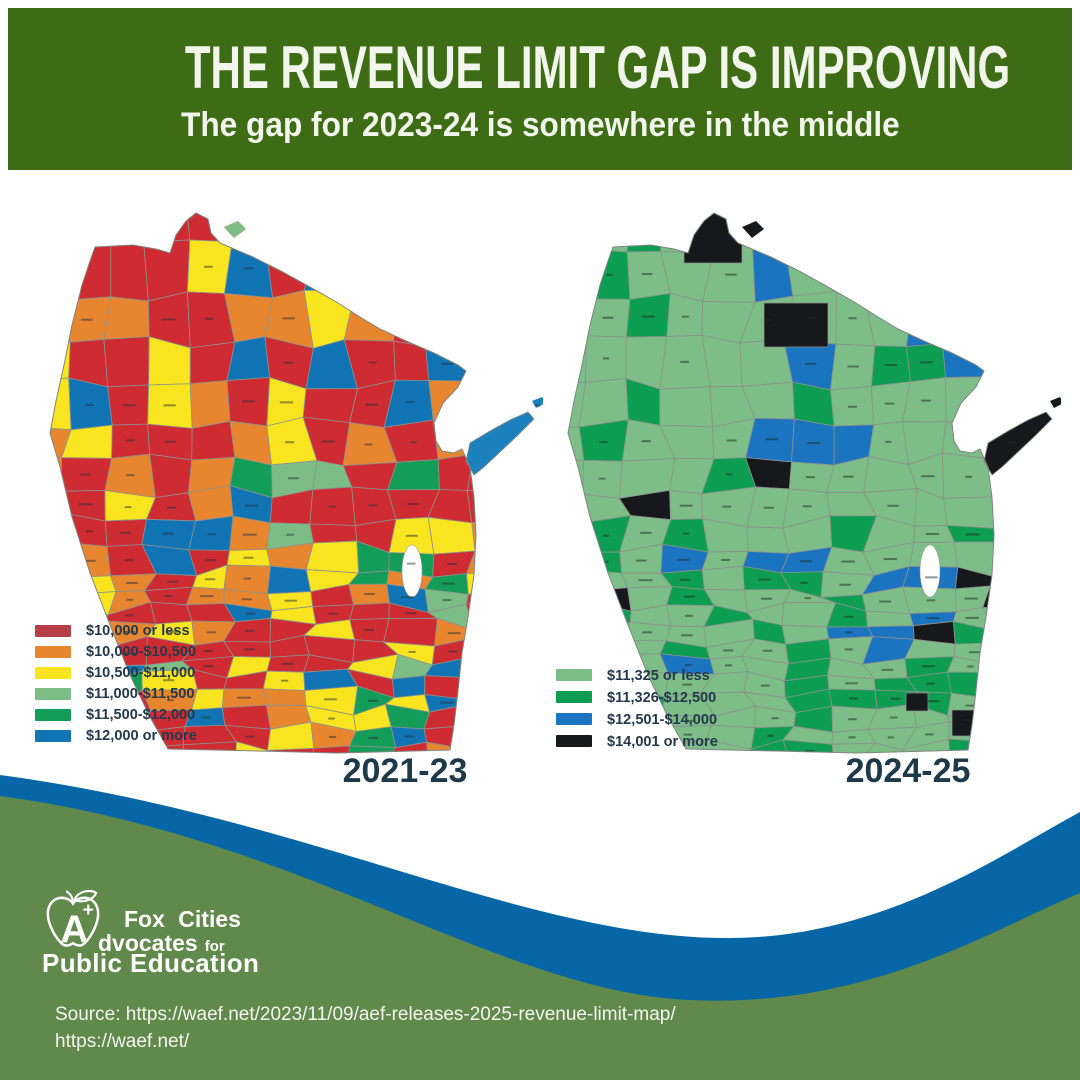 This screenshot has width=1080, height=1080. Describe the element at coordinates (141, 714) in the screenshot. I see `legend-label: $11,500-$12,000` at that location.